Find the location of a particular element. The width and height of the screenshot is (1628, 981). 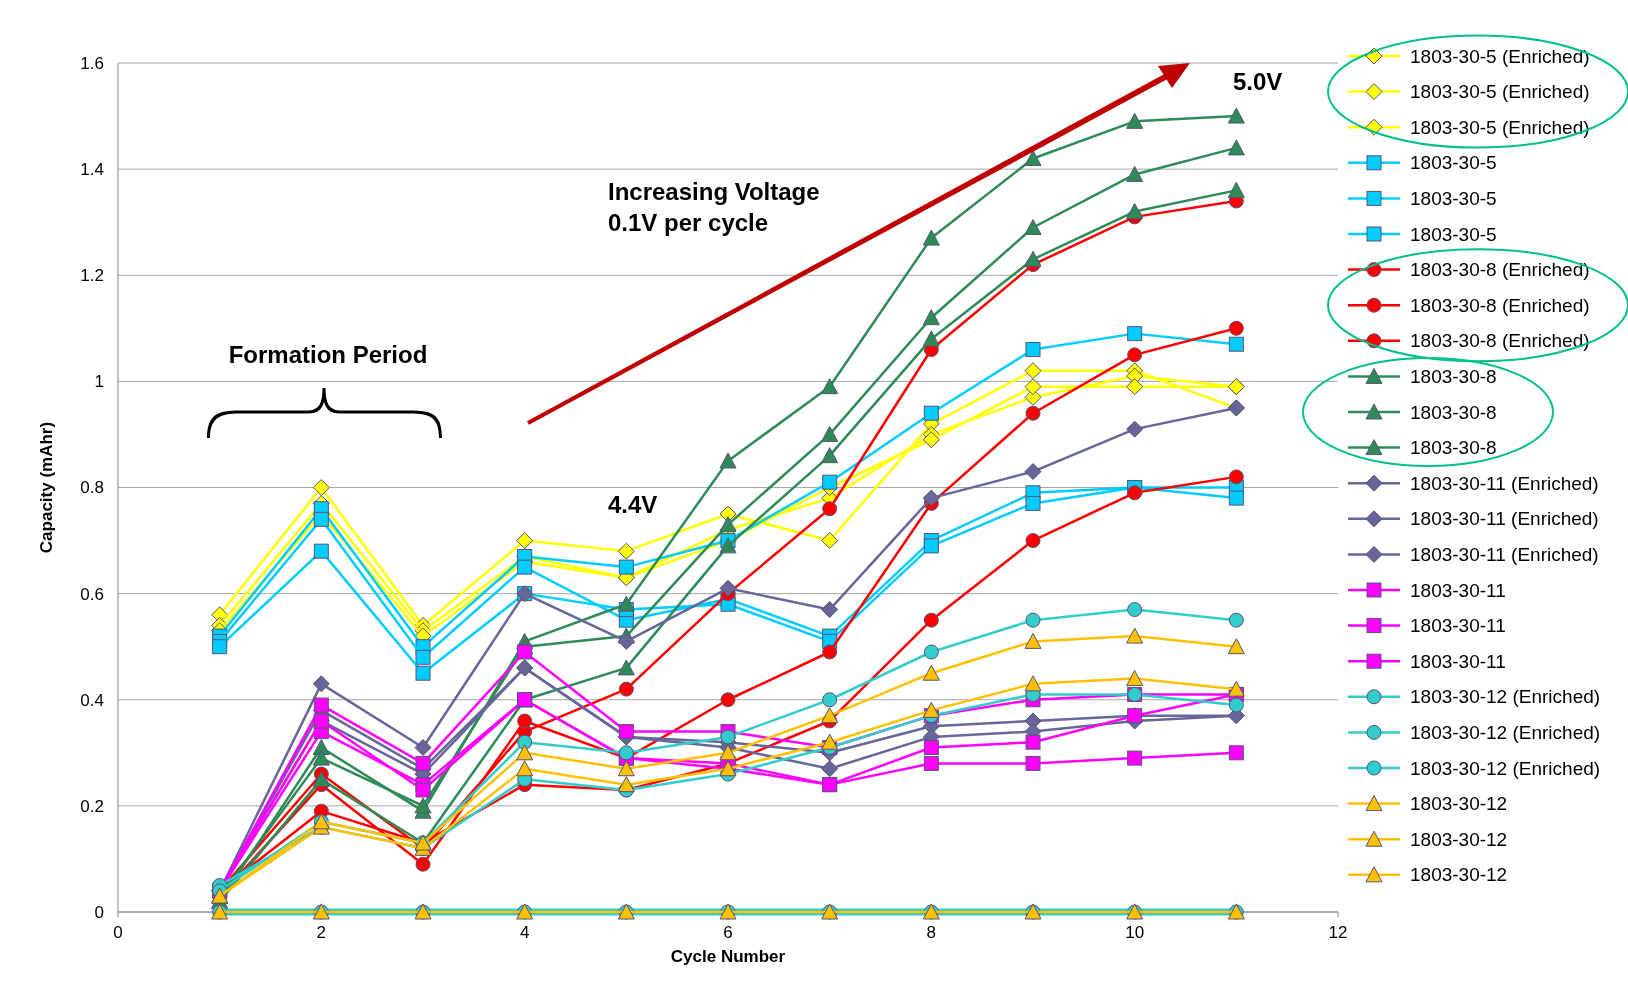

y-tick-label: 1.2 is located at coordinates (92, 276).